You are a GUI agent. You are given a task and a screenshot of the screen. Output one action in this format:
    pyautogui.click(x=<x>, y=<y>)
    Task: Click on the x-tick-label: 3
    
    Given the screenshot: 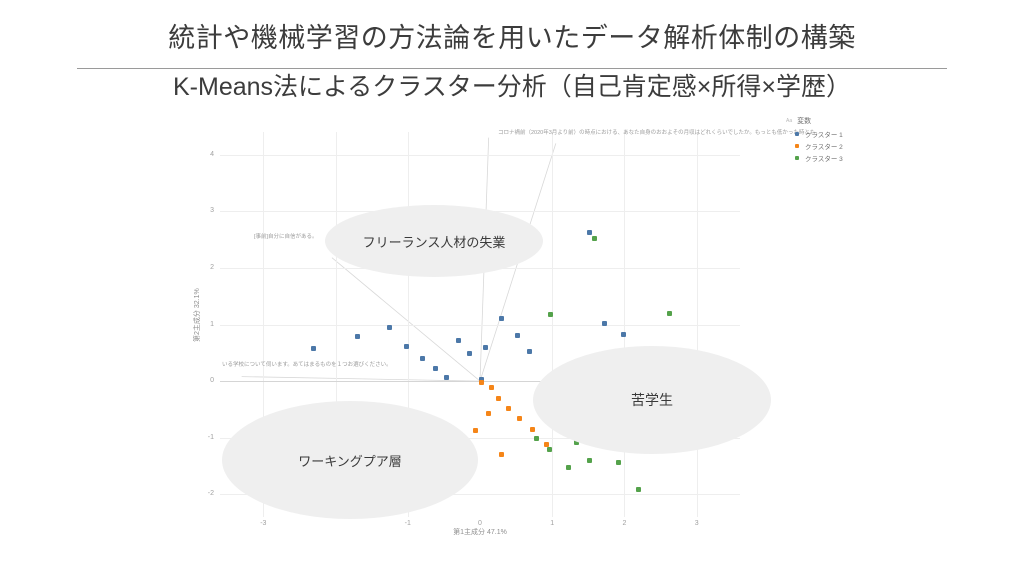 What is the action you would take?
    pyautogui.click(x=696, y=523)
    